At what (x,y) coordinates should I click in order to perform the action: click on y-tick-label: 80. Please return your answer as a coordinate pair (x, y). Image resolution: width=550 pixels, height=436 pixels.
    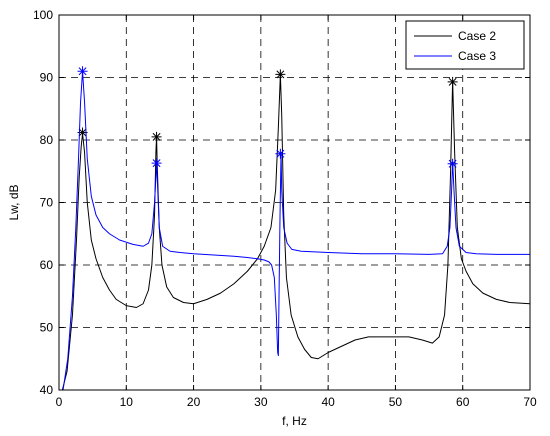
    Looking at the image, I should click on (47, 140).